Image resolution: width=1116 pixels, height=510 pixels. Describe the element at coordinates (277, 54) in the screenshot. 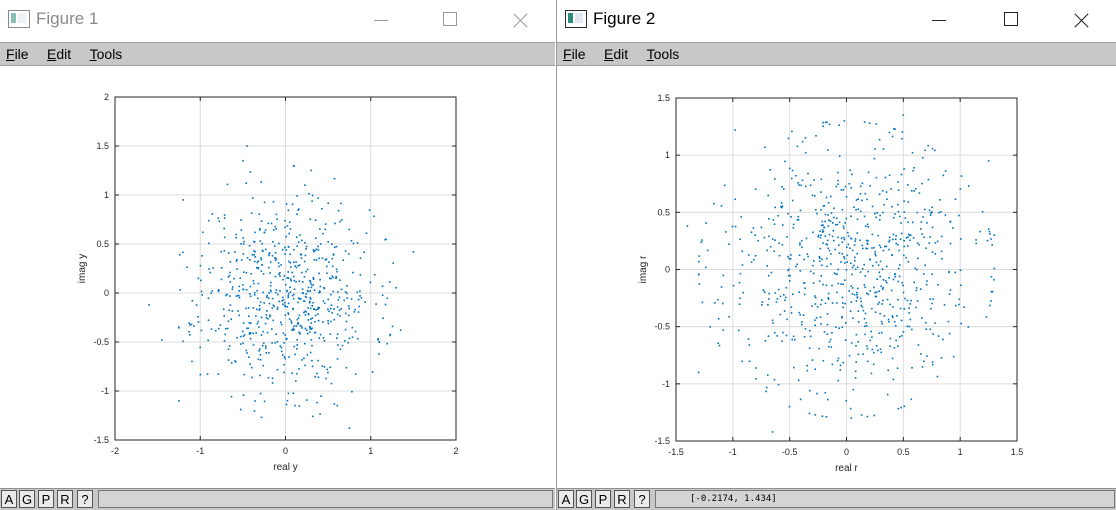

I see `menu-bar: File Edit Tools` at that location.